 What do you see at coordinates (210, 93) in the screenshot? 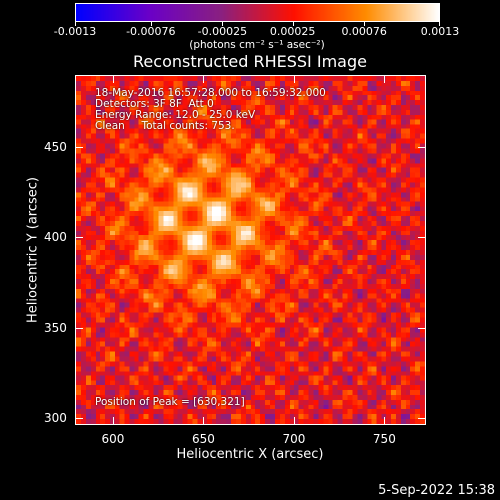
I see `time-range-annotation: 18-May-2016 16:57:28.000 to 16:59:32.000` at bounding box center [210, 93].